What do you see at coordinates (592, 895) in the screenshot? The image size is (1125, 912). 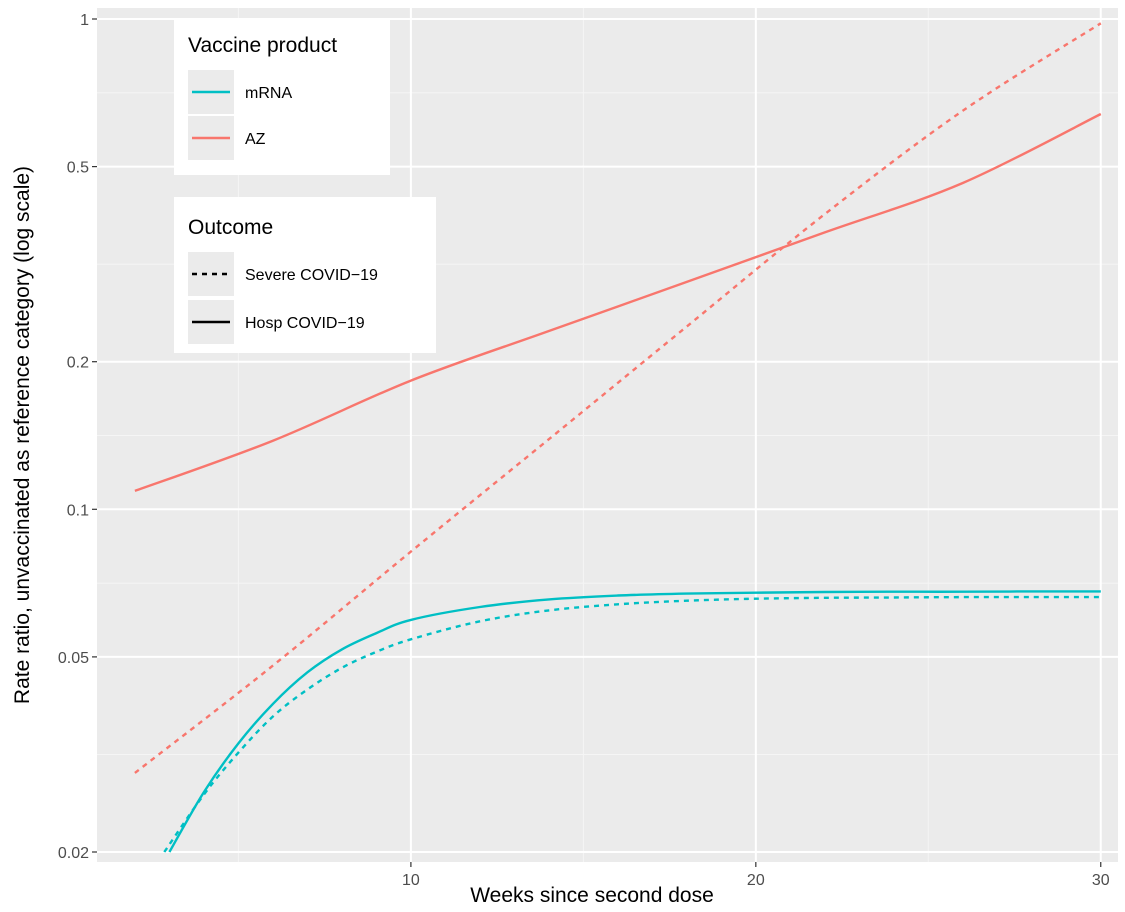 I see `x-axis-title: Weeks since second dose` at bounding box center [592, 895].